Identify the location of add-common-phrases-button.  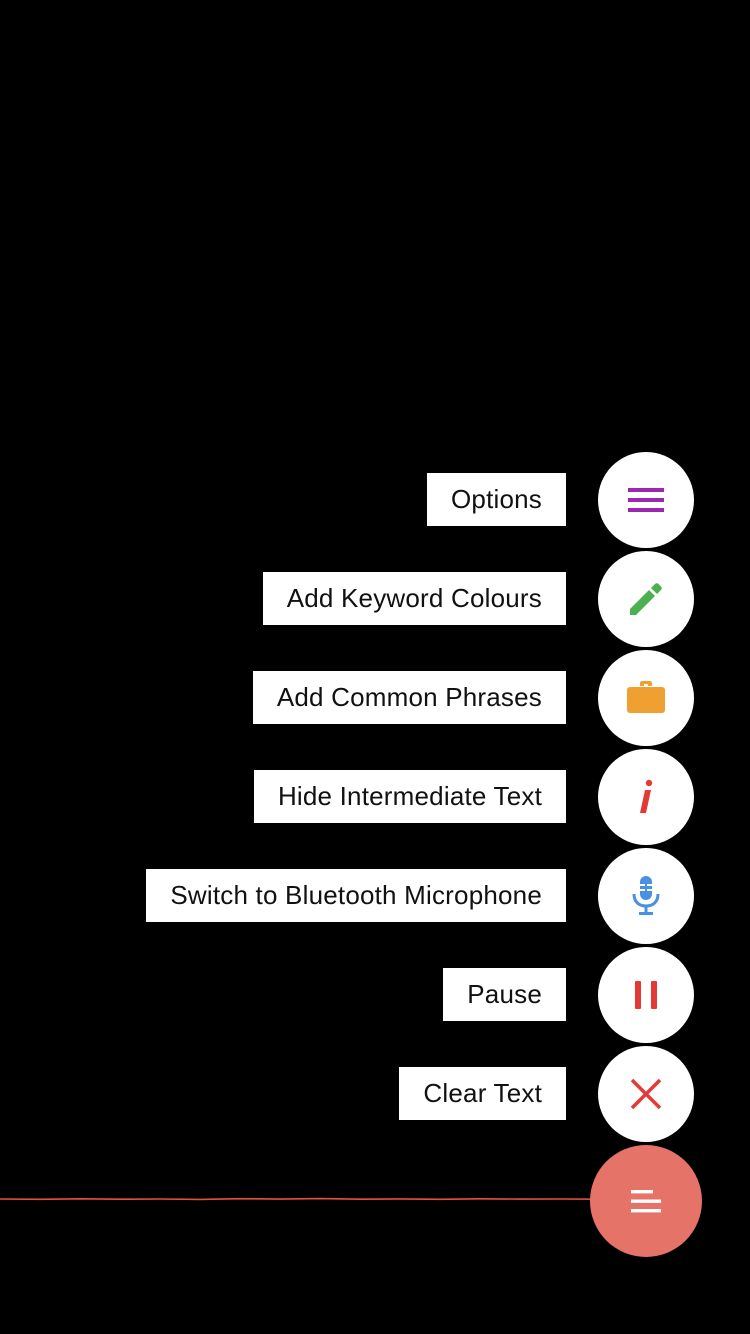
(646, 698).